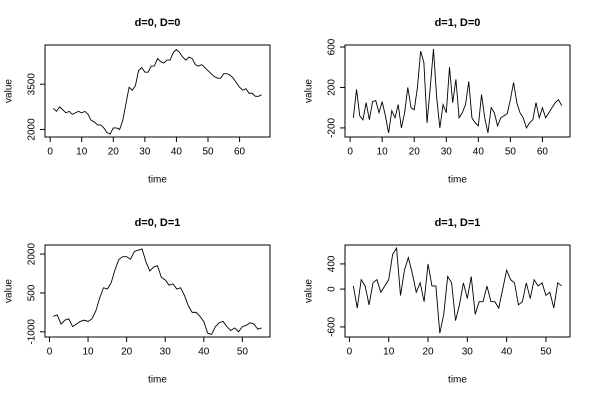 Image resolution: width=600 pixels, height=400 pixels. What do you see at coordinates (158, 223) in the screenshot?
I see `chart-title: d=0, D=1` at bounding box center [158, 223].